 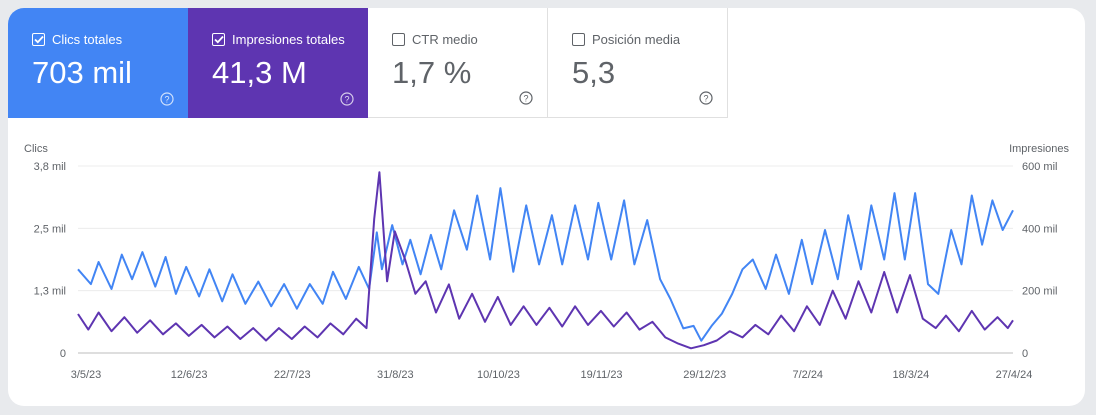 I want to click on tile-label-row: Impresiones totales, so click(x=278, y=39).